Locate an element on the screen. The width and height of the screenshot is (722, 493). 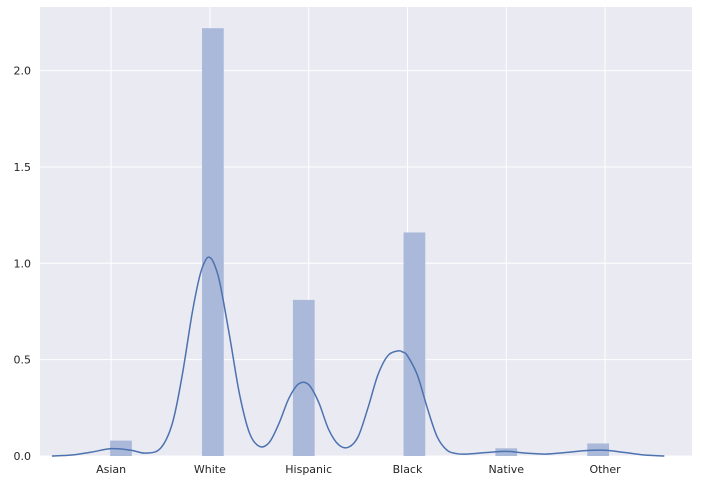
x-tick-label: White is located at coordinates (210, 469).